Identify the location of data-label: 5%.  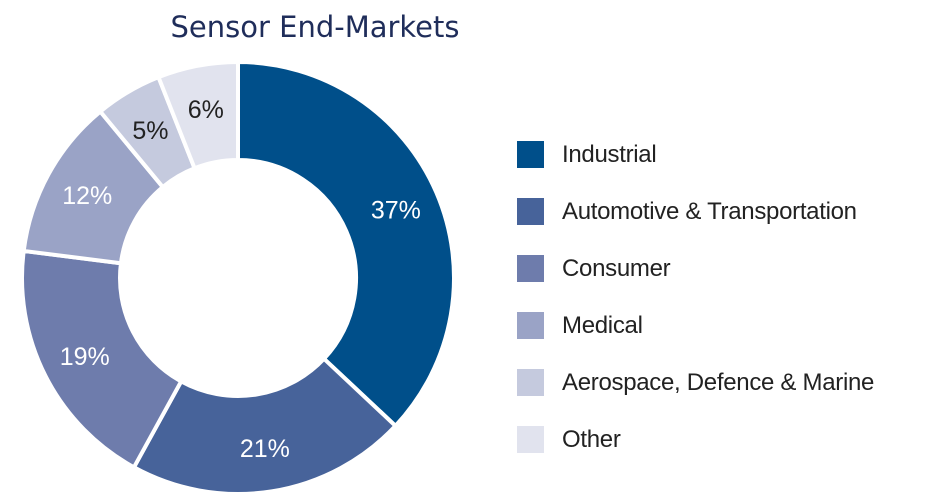
(150, 131).